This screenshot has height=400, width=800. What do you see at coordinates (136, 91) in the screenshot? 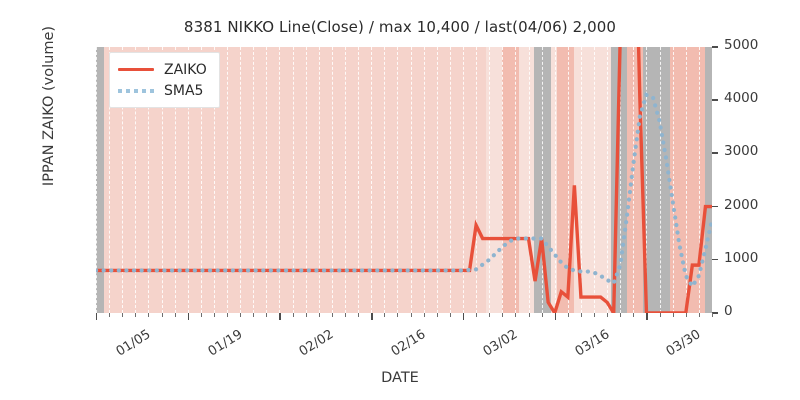
I see `legend-line-swatch-sma5` at bounding box center [136, 91].